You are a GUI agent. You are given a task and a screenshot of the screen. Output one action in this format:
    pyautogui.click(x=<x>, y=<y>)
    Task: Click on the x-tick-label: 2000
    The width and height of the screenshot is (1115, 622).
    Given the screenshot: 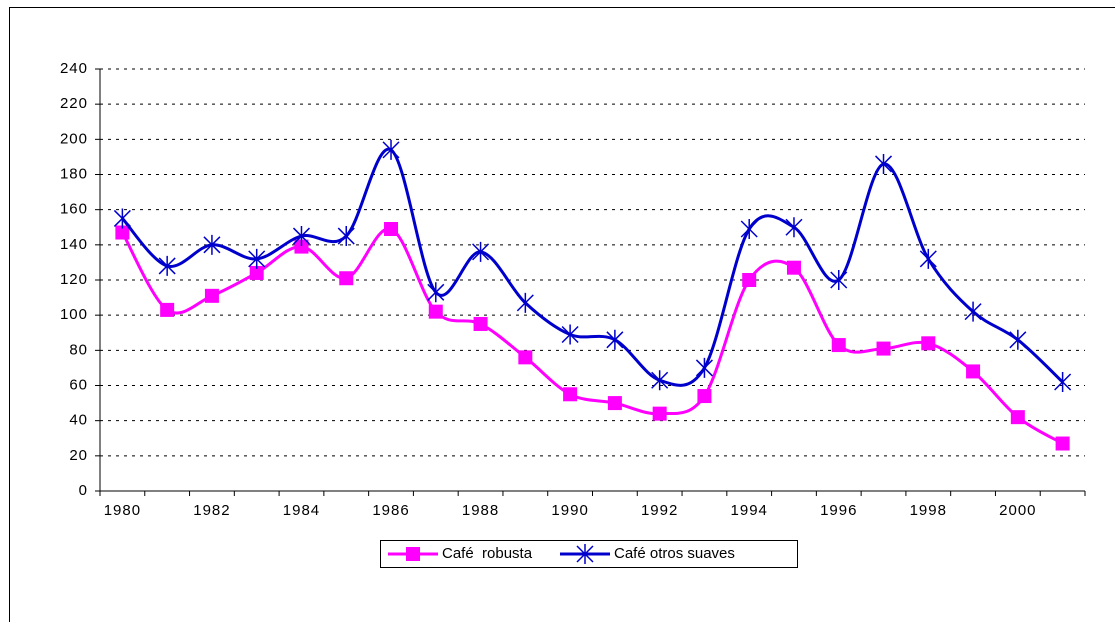 What is the action you would take?
    pyautogui.click(x=1017, y=510)
    